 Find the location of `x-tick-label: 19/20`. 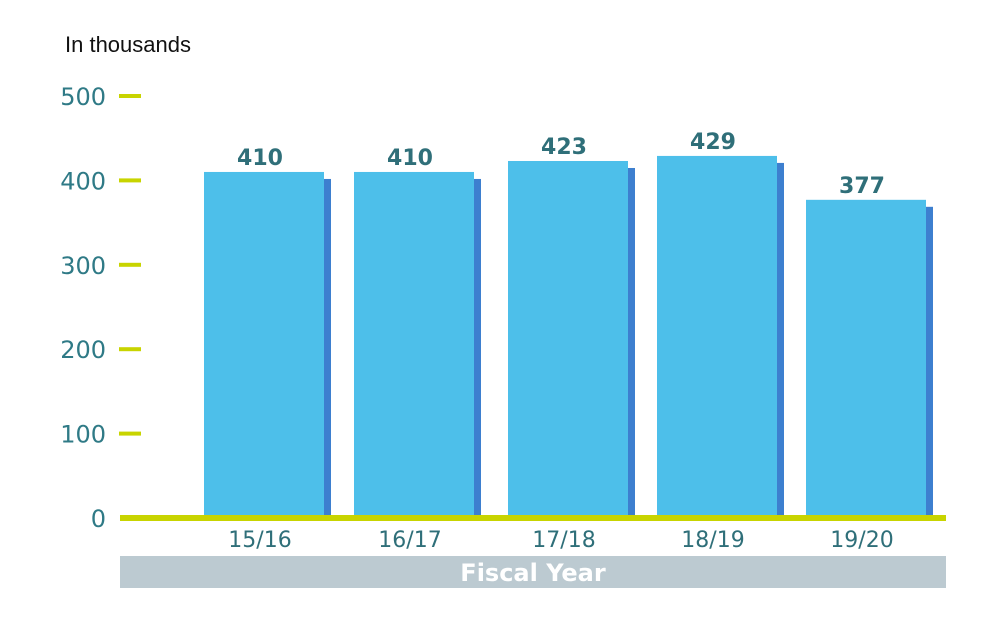

x-tick-label: 19/20 is located at coordinates (861, 540).